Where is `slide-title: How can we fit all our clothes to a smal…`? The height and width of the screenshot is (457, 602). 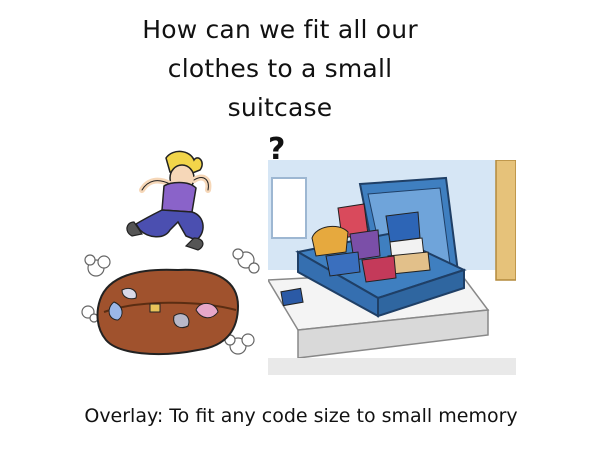 slide-title: How can we fit all our clothes to a smal… is located at coordinates (280, 68).